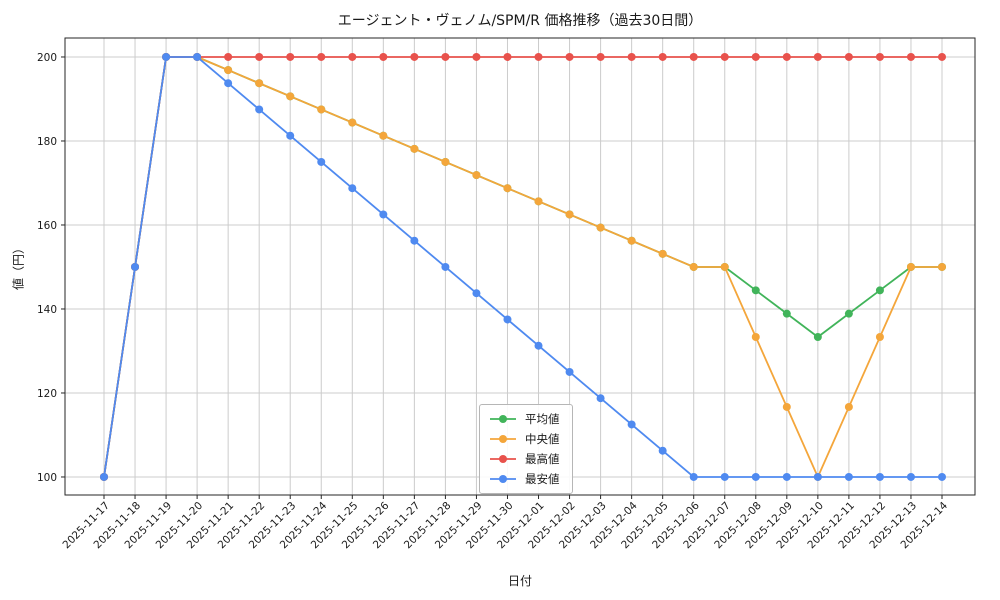 This screenshot has height=600, width=1000. I want to click on y-tick-label: 200, so click(47, 58).